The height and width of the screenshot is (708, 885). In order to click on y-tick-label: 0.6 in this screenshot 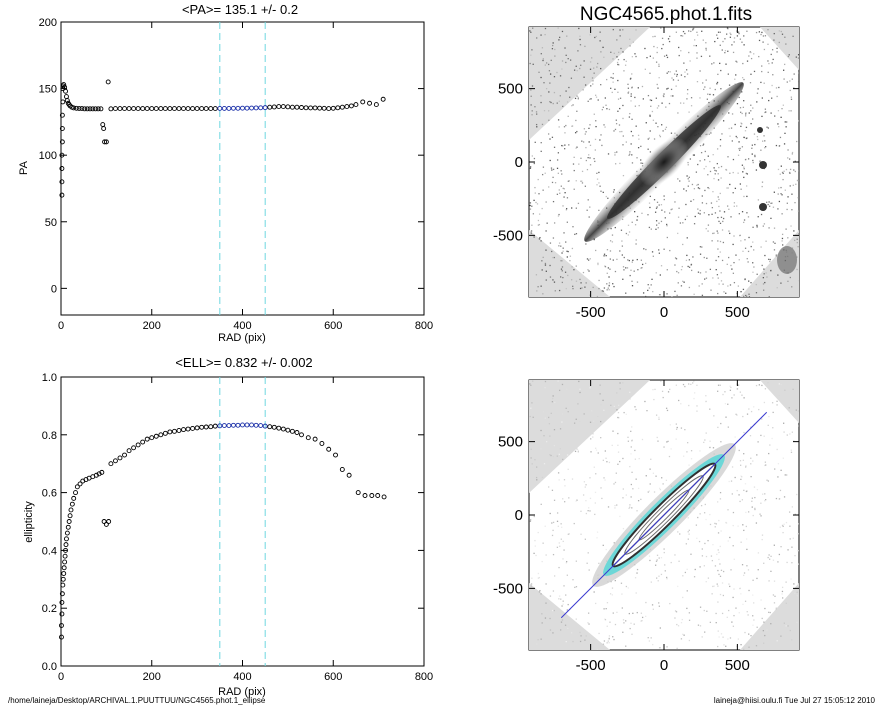, I will do `click(49, 494)`.